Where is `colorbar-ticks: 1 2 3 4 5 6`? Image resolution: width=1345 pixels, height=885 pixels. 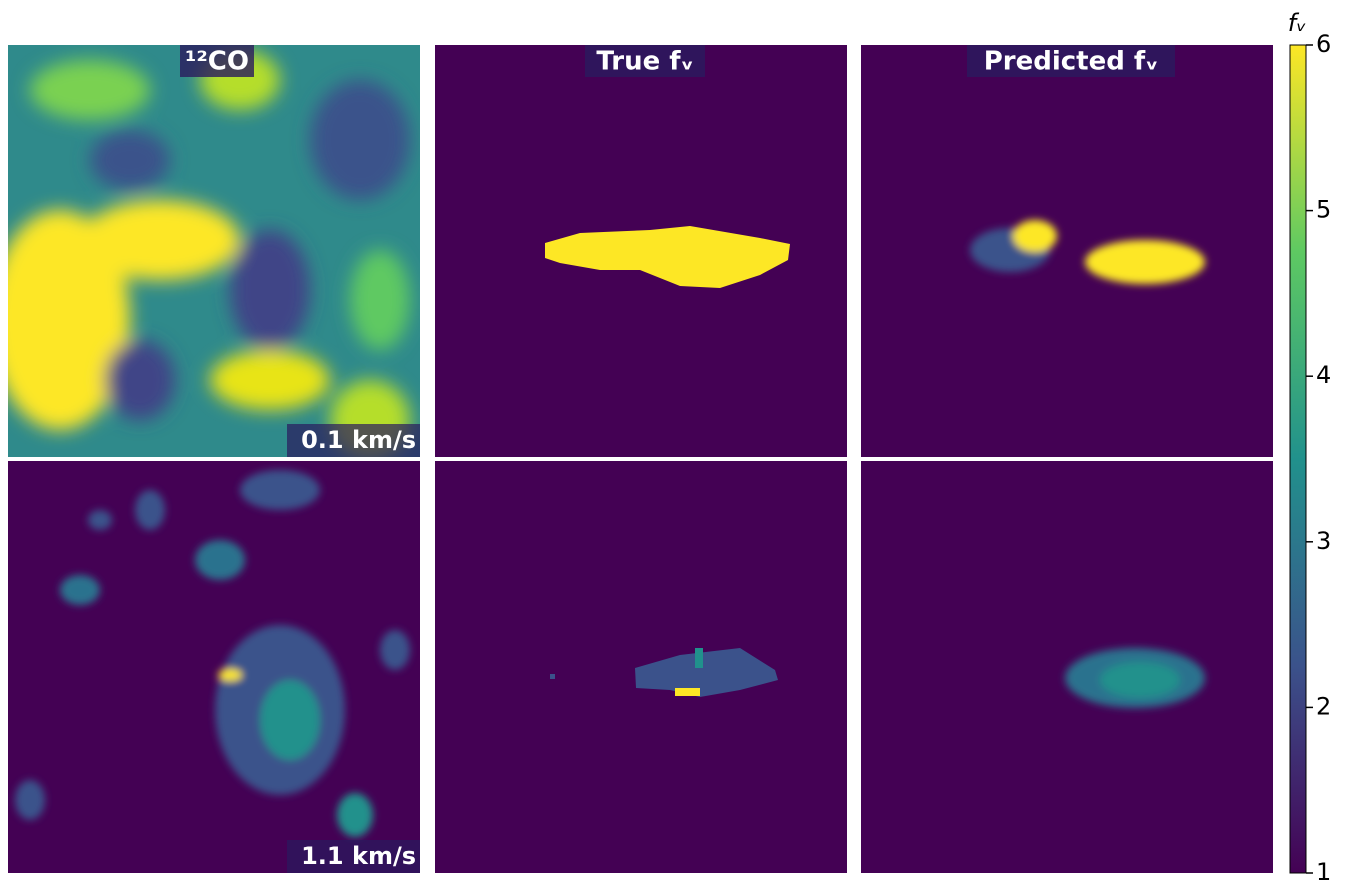
colorbar-ticks: 1 2 3 4 5 6 is located at coordinates (1318, 457).